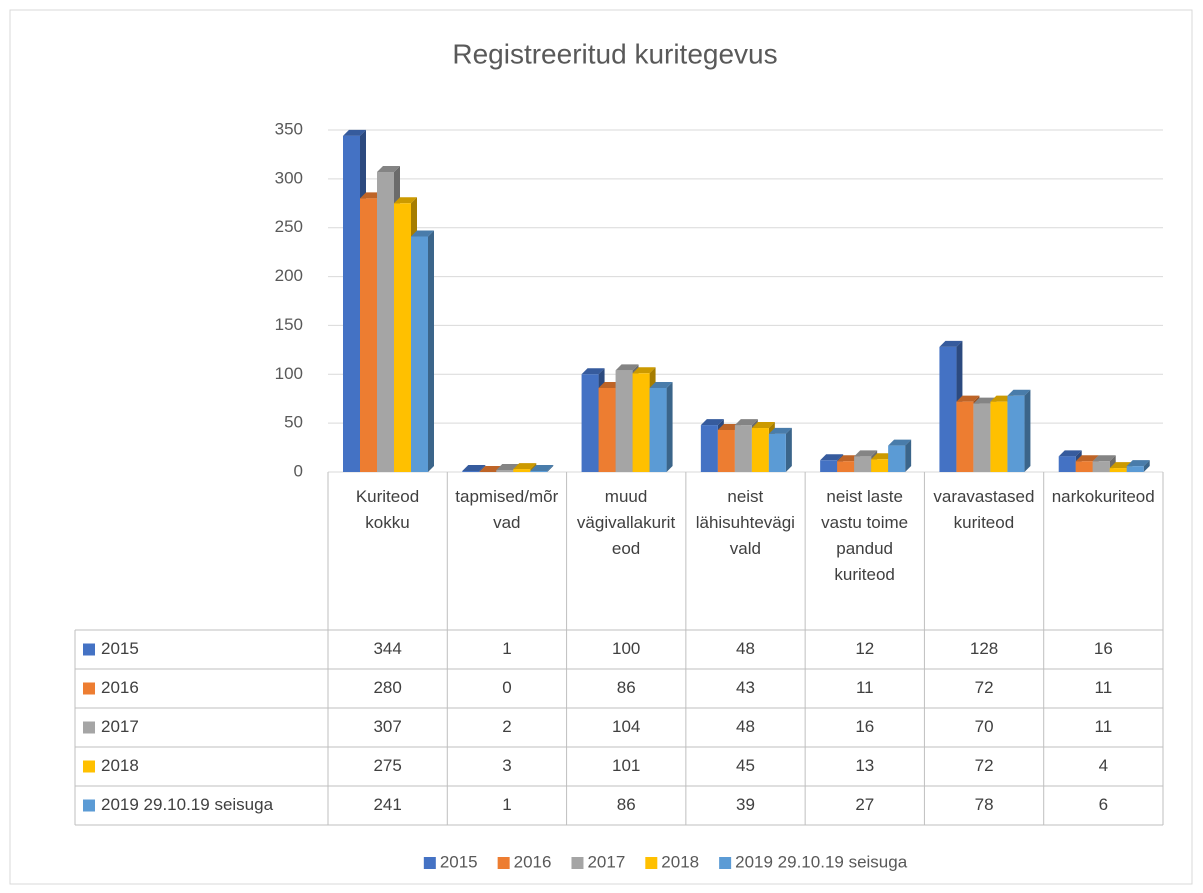 The image size is (1203, 893). Describe the element at coordinates (745, 687) in the screenshot. I see `table-cell: 43` at that location.